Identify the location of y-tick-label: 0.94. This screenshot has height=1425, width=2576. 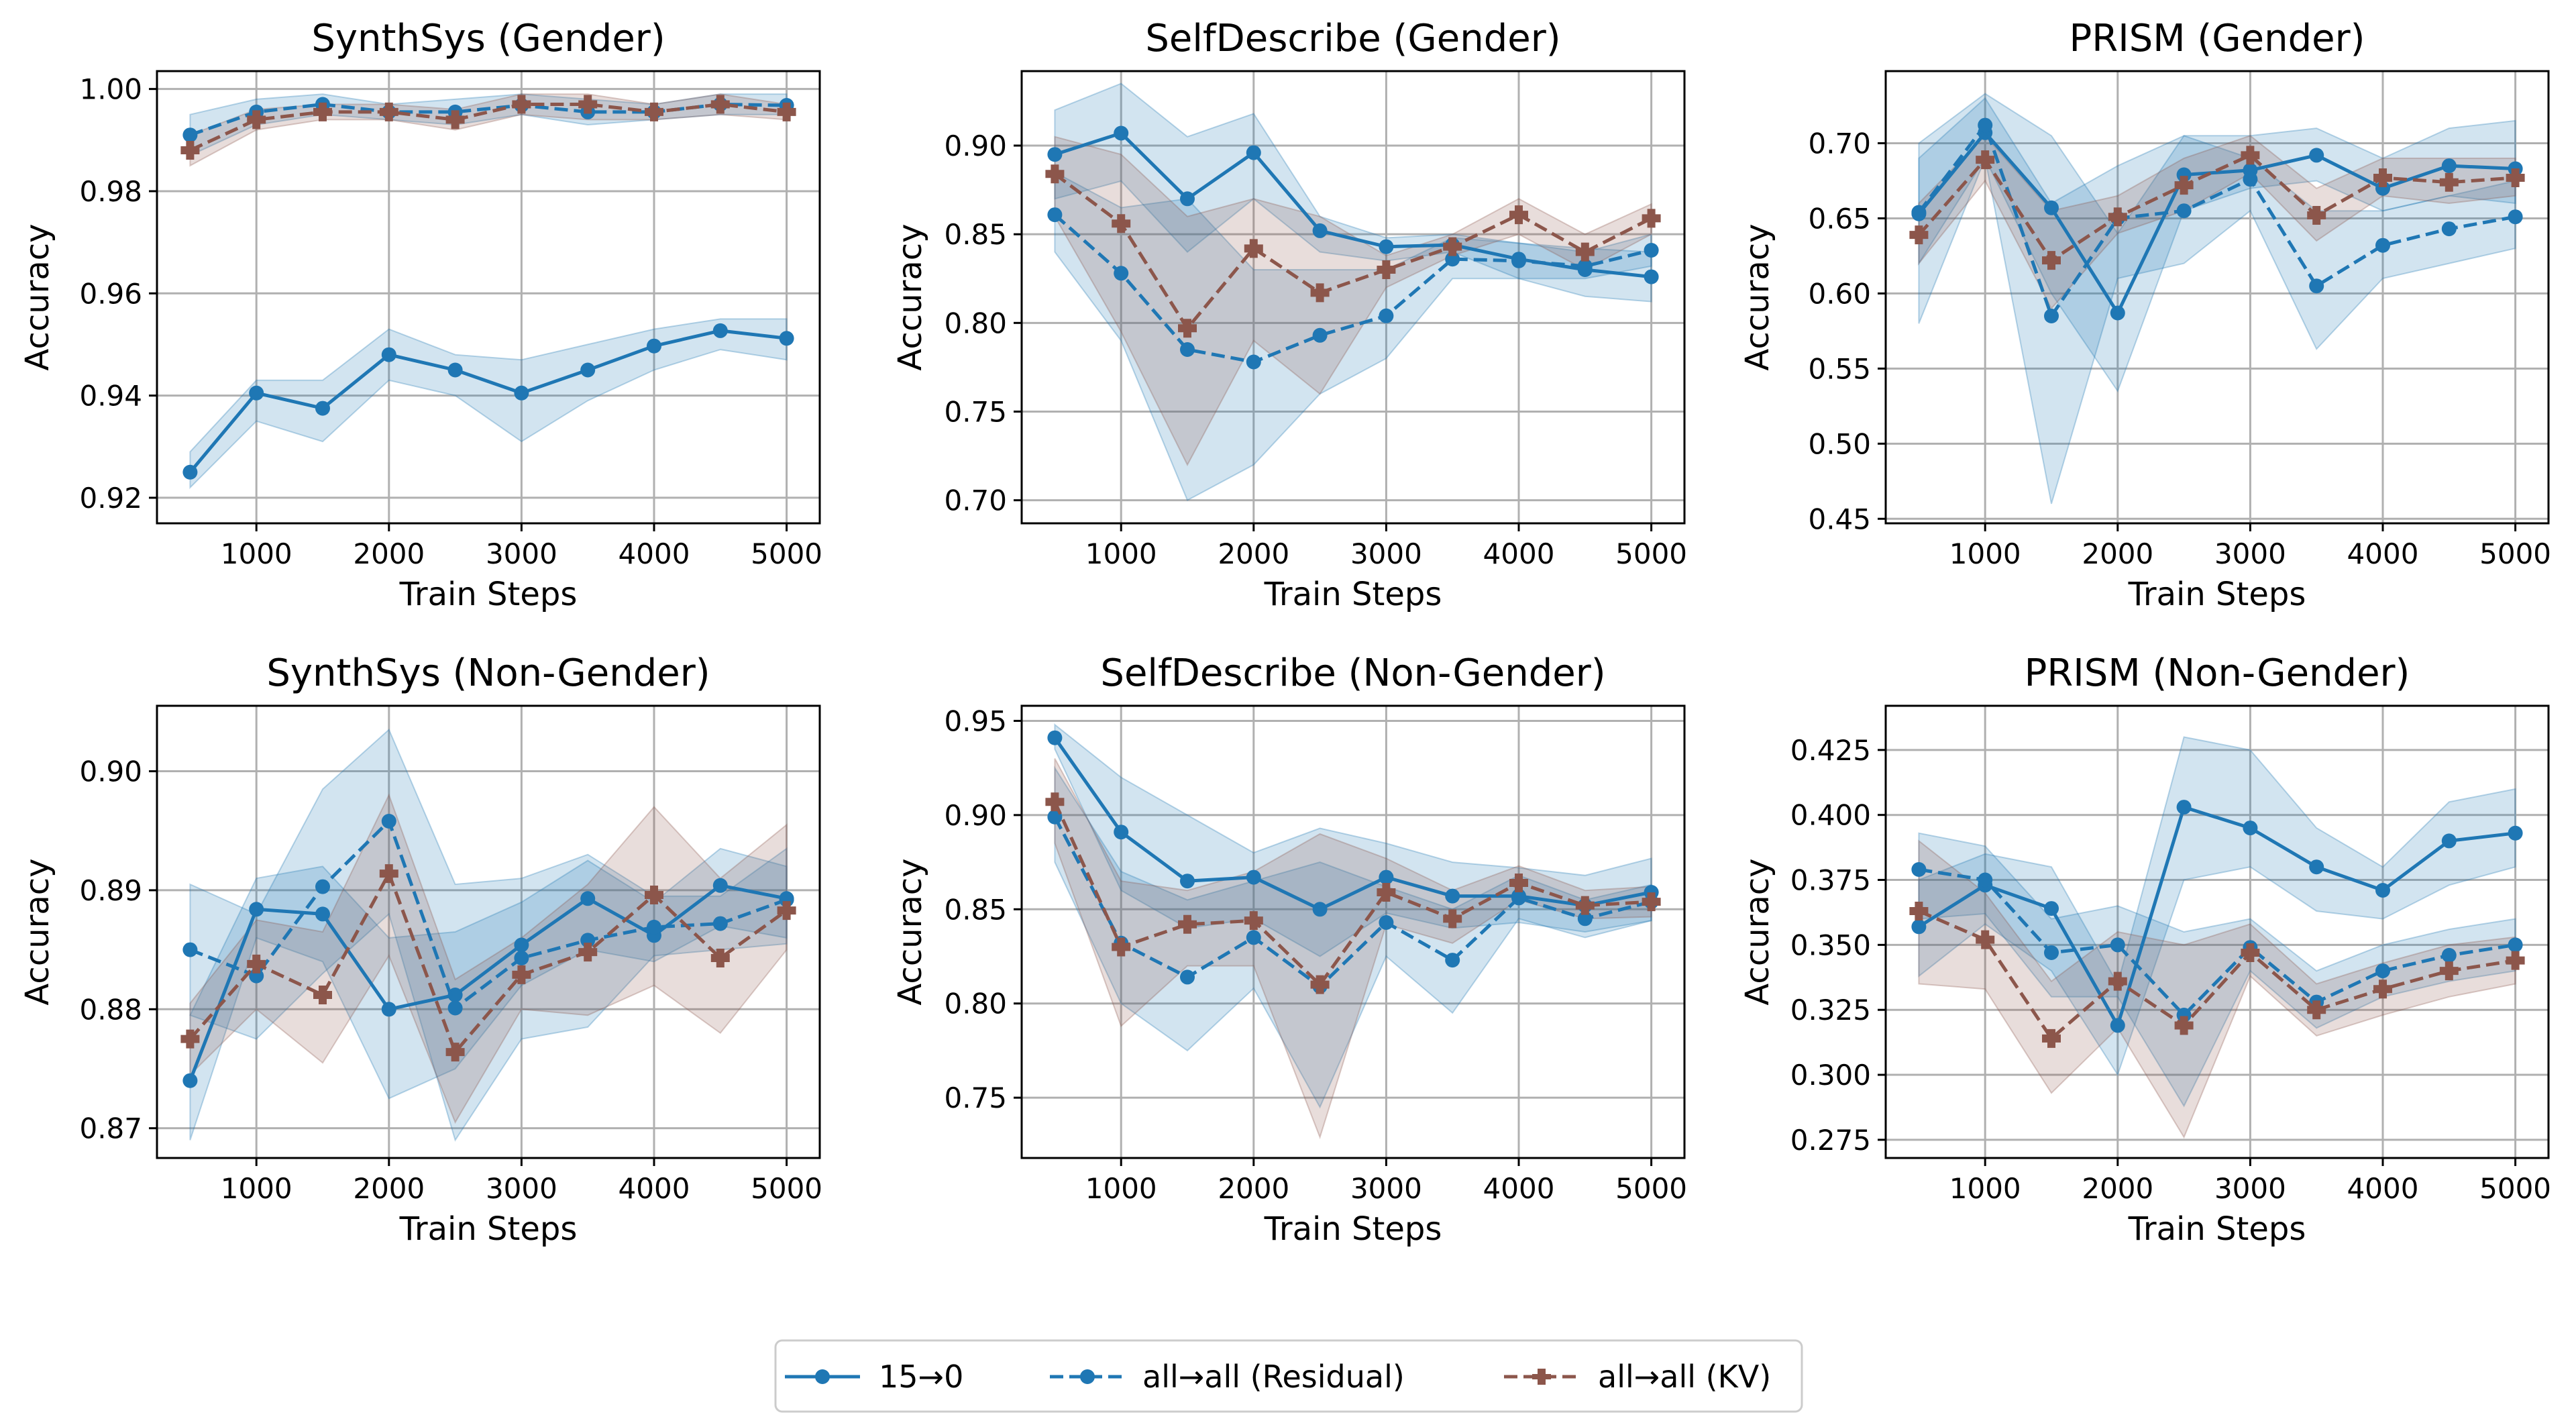
(110, 396).